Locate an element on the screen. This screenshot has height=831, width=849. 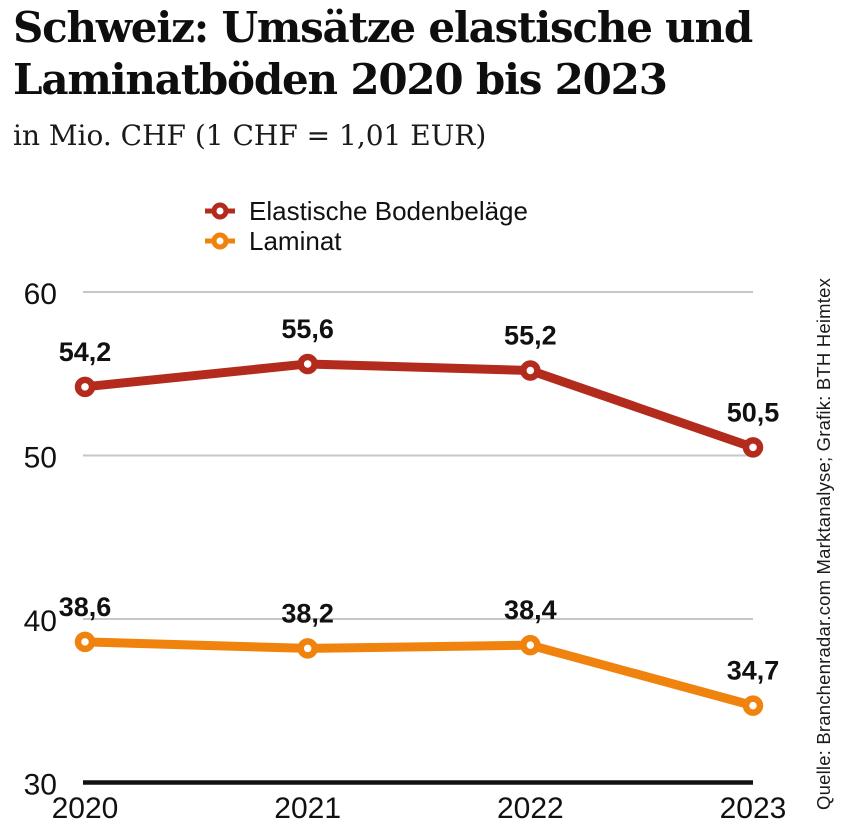
legend-item-laminat: Laminat is located at coordinates (366, 241).